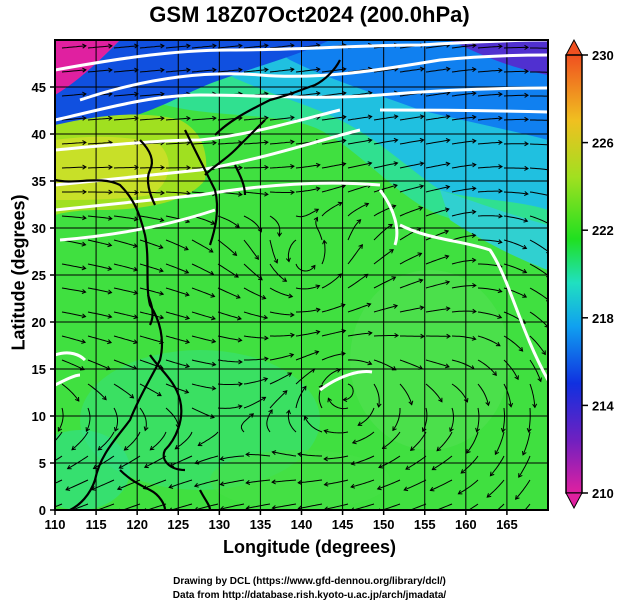  I want to click on y-tick-label: 25, so click(39, 275).